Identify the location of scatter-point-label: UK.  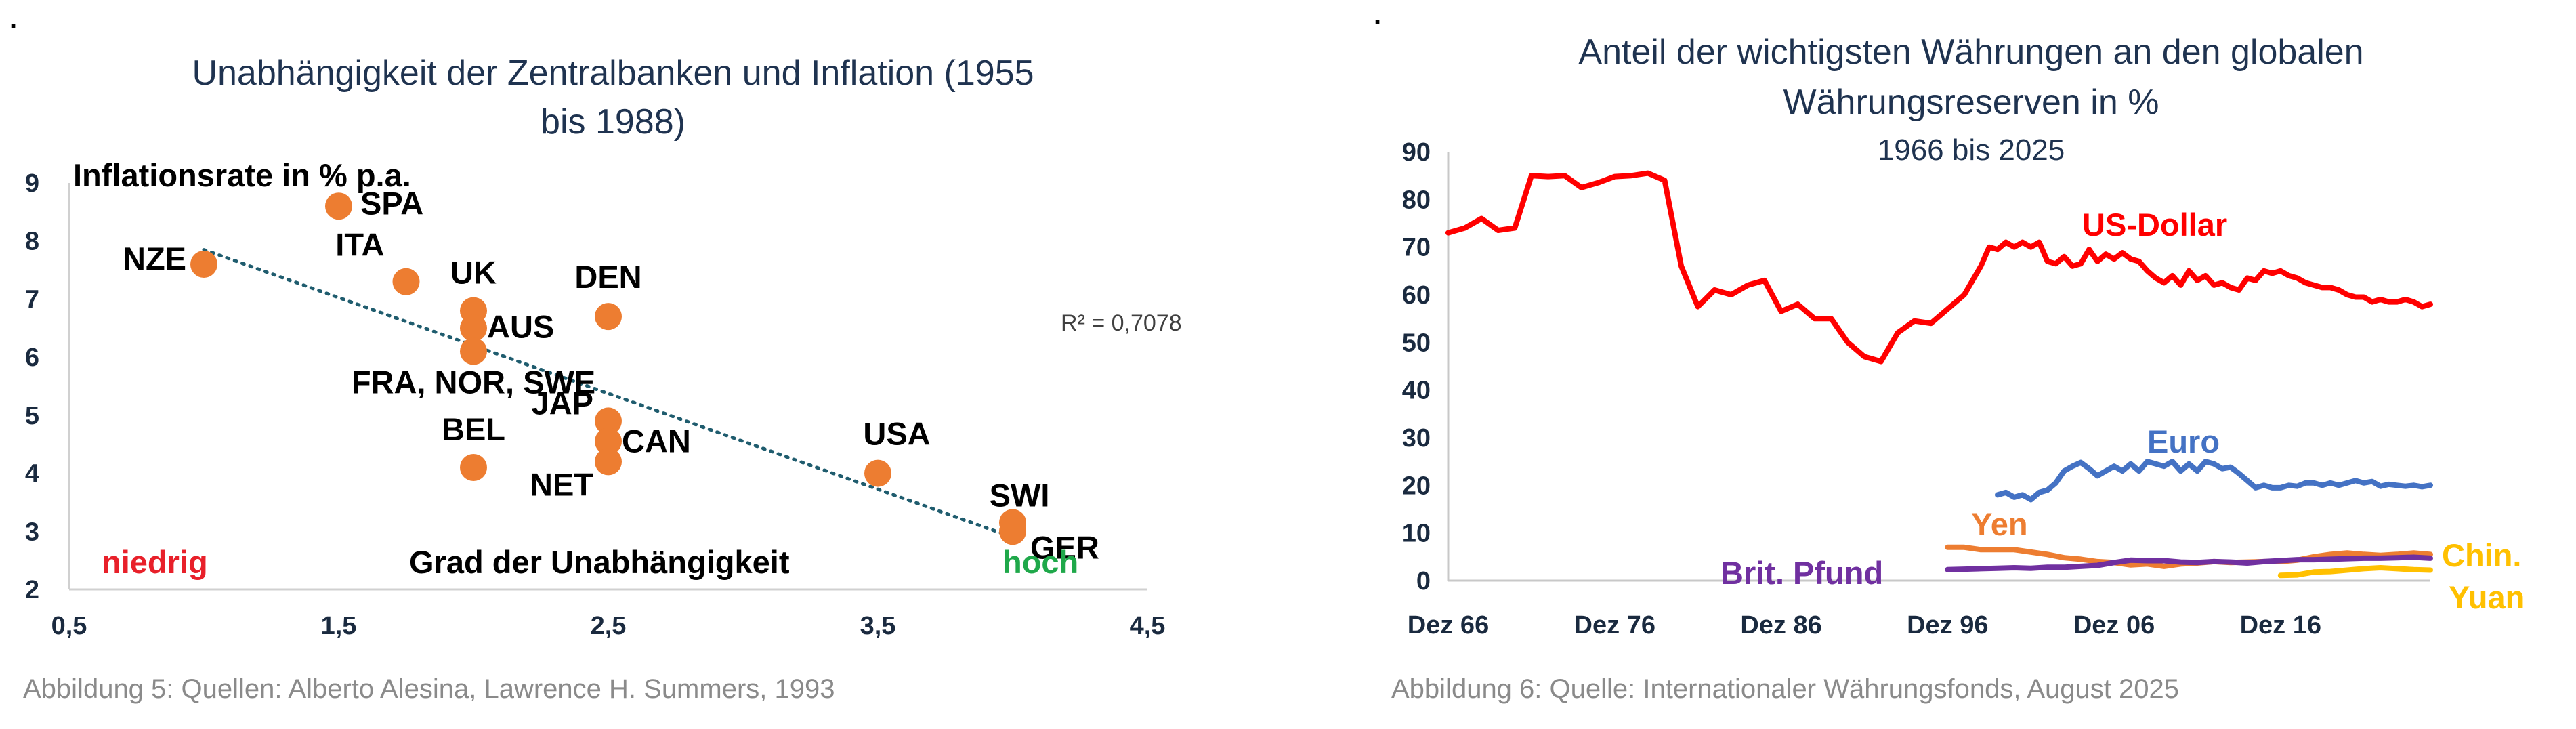
(474, 273).